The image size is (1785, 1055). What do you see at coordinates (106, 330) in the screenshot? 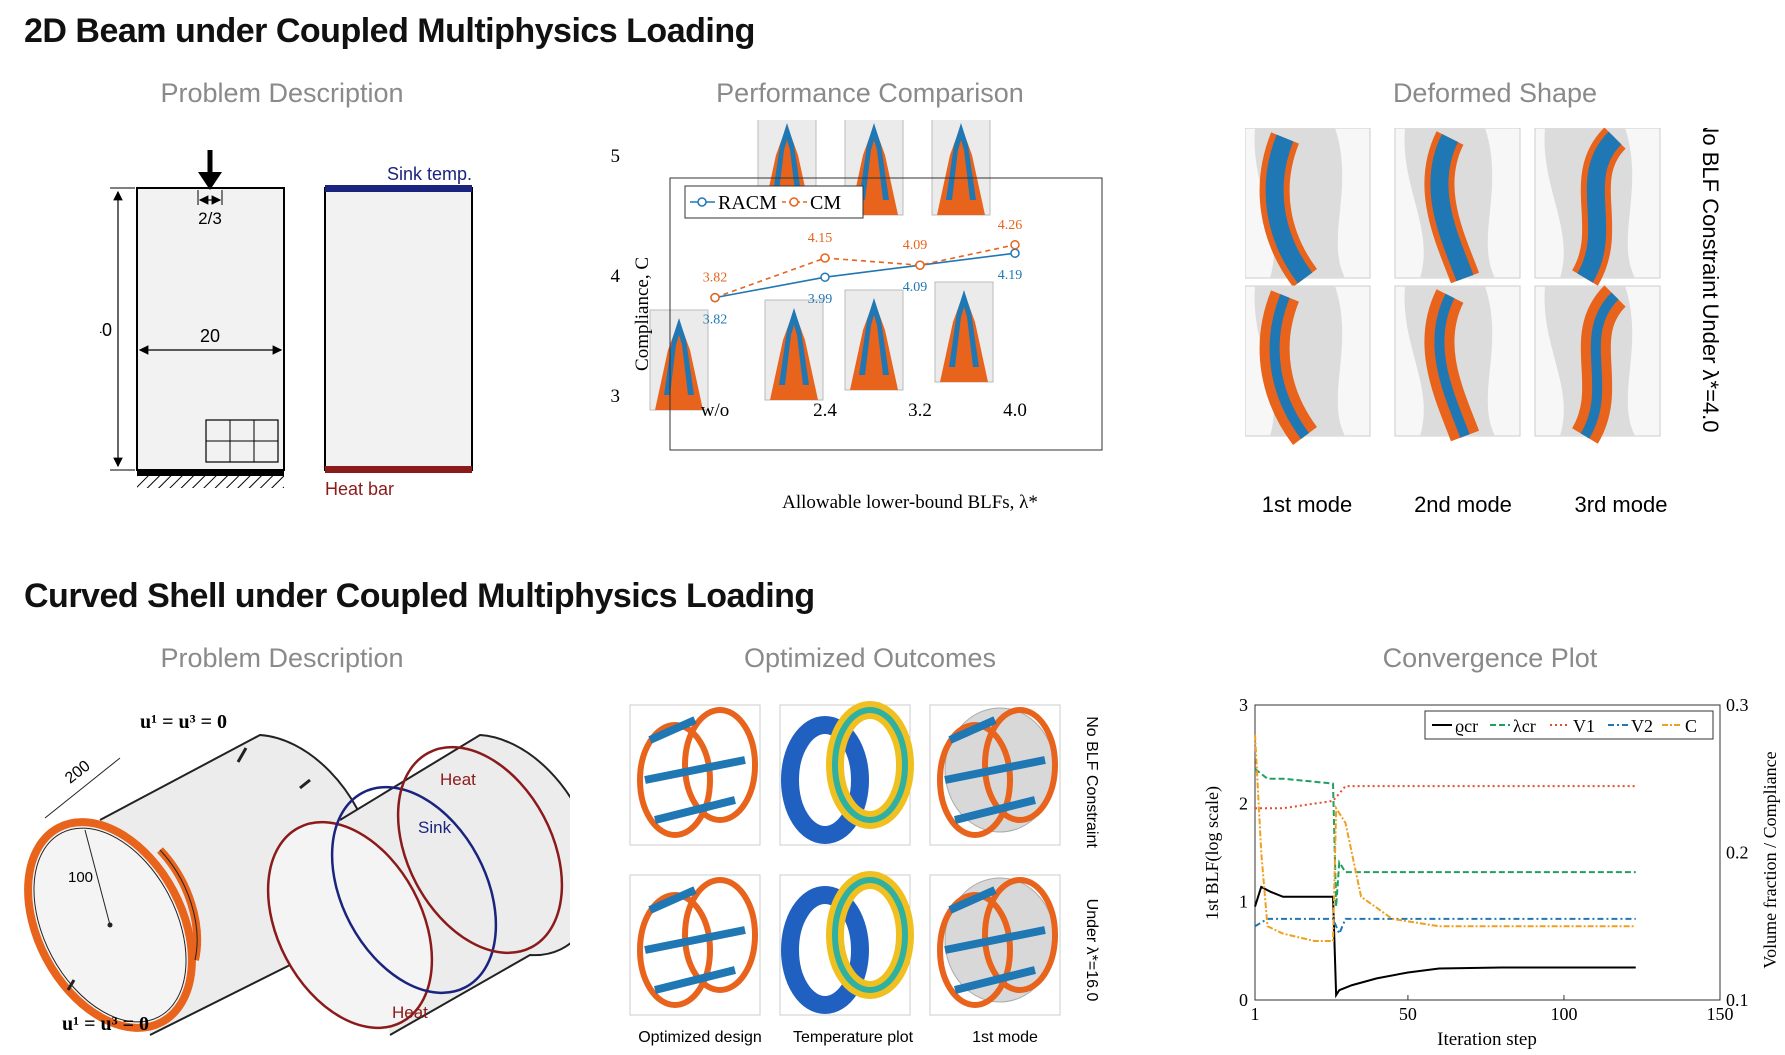
I see `height-label: 40` at bounding box center [106, 330].